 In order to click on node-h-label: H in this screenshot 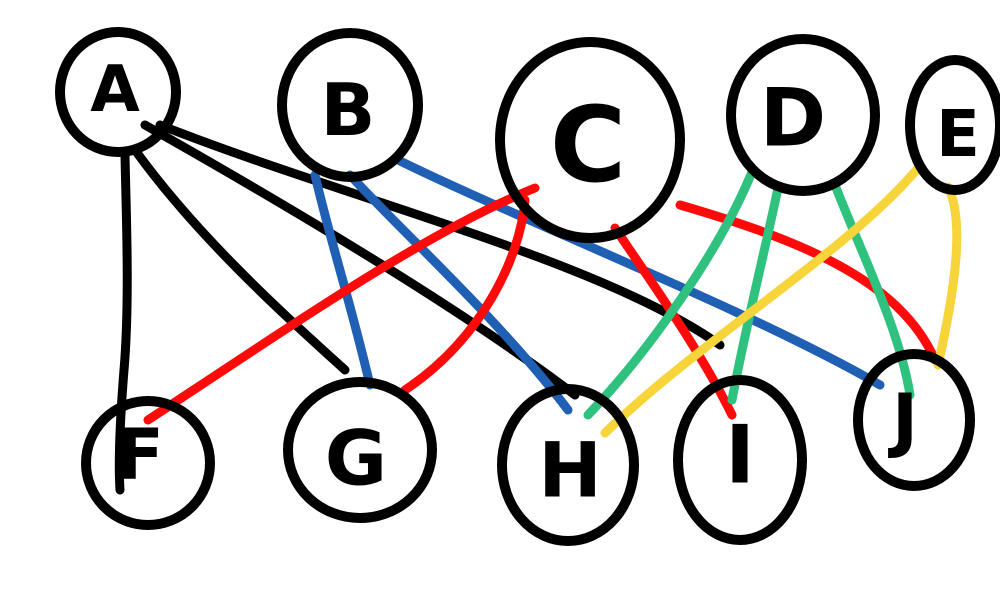, I will do `click(570, 470)`.